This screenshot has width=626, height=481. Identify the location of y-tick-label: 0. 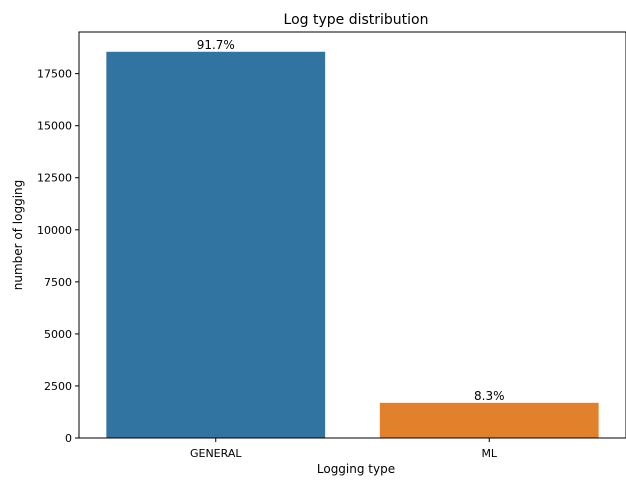
(68, 438).